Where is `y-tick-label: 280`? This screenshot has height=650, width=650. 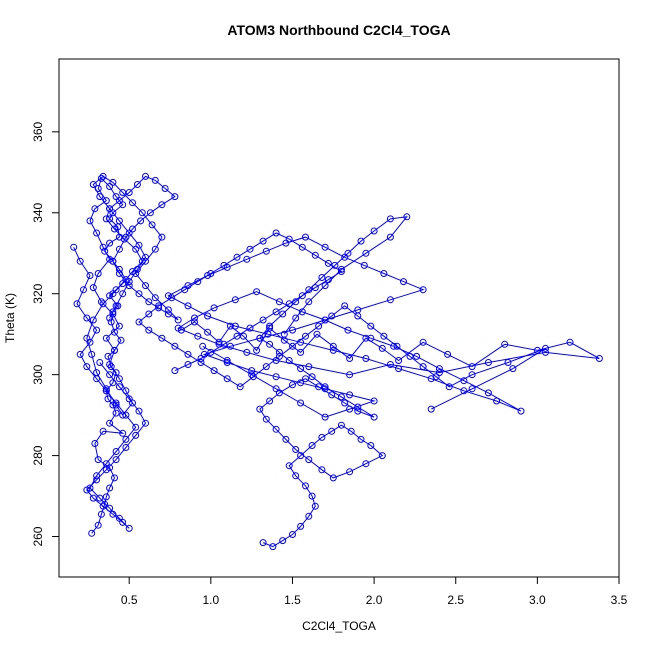
y-tick-label: 280 is located at coordinates (38, 455).